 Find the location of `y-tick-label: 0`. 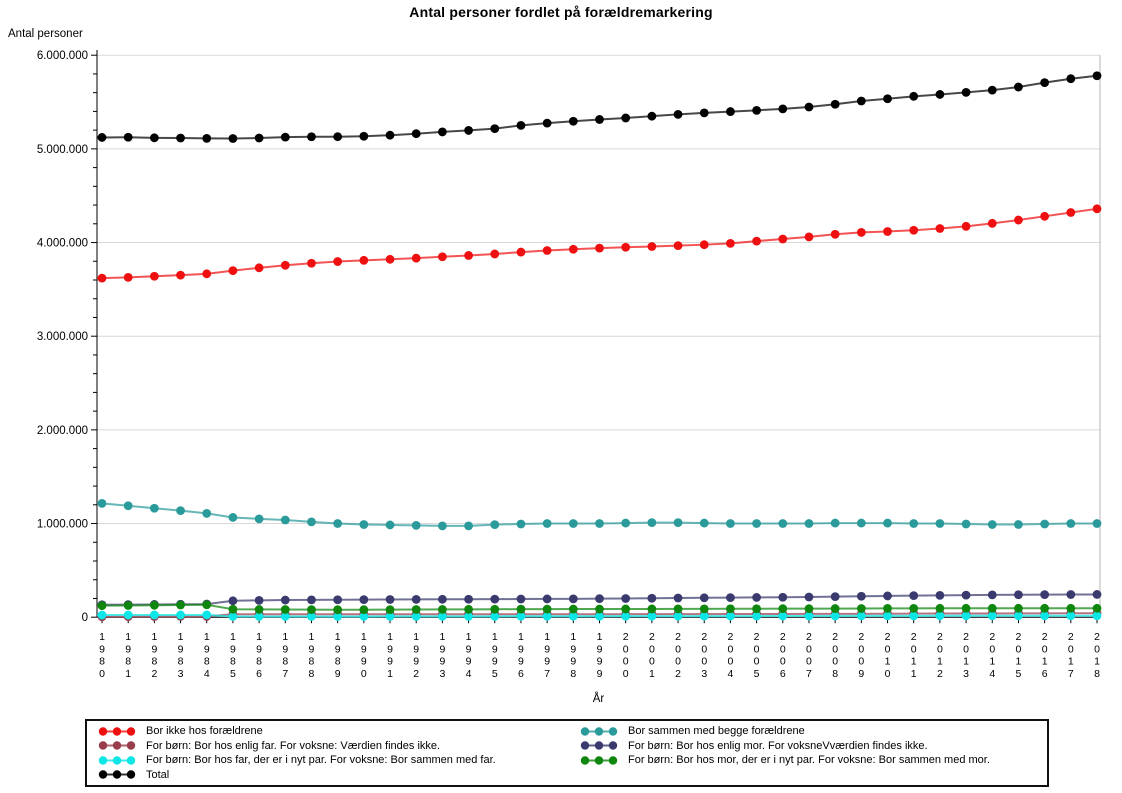

y-tick-label: 0 is located at coordinates (85, 618).